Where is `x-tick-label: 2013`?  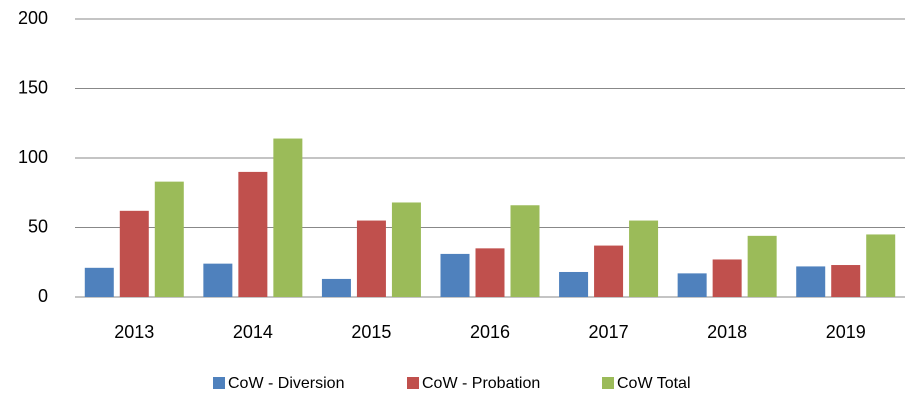
x-tick-label: 2013 is located at coordinates (134, 332).